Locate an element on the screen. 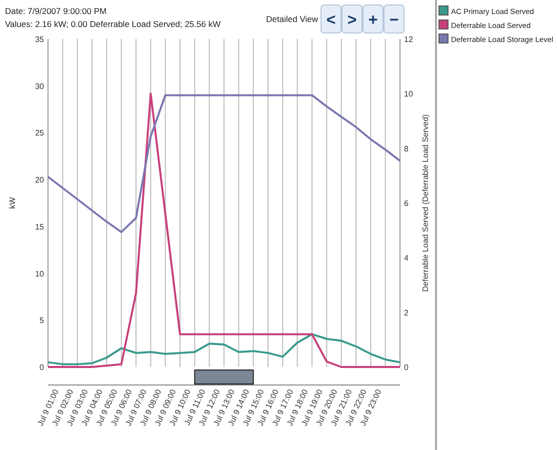  text: Date: 7/9/2007 9:00:00 PM is located at coordinates (56, 11).